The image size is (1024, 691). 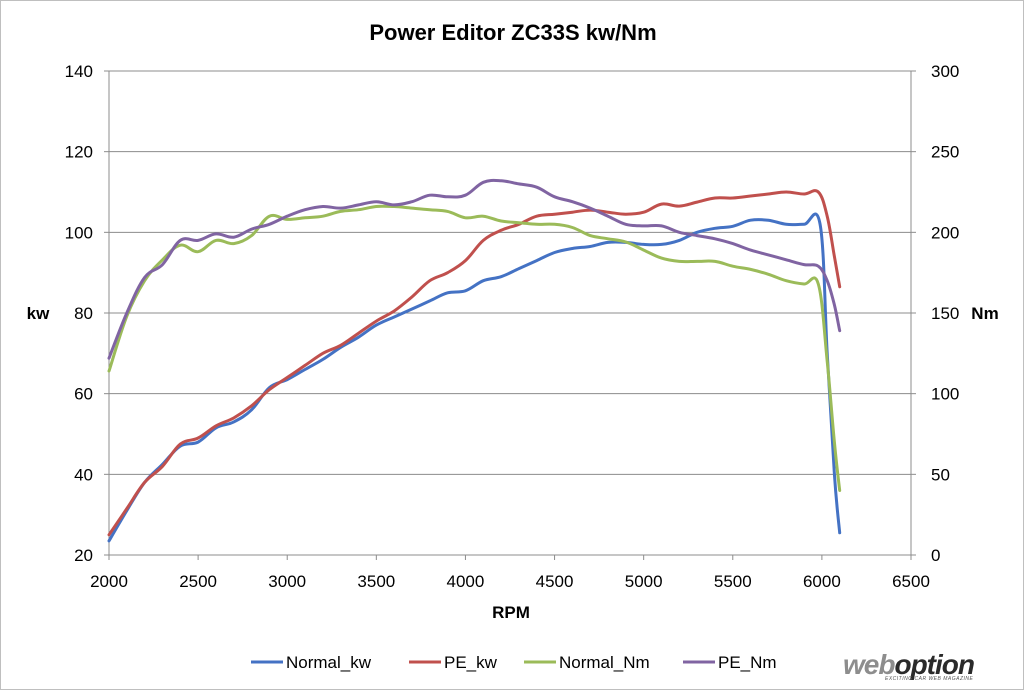 What do you see at coordinates (198, 581) in the screenshot?
I see `x-tick-label: 2500` at bounding box center [198, 581].